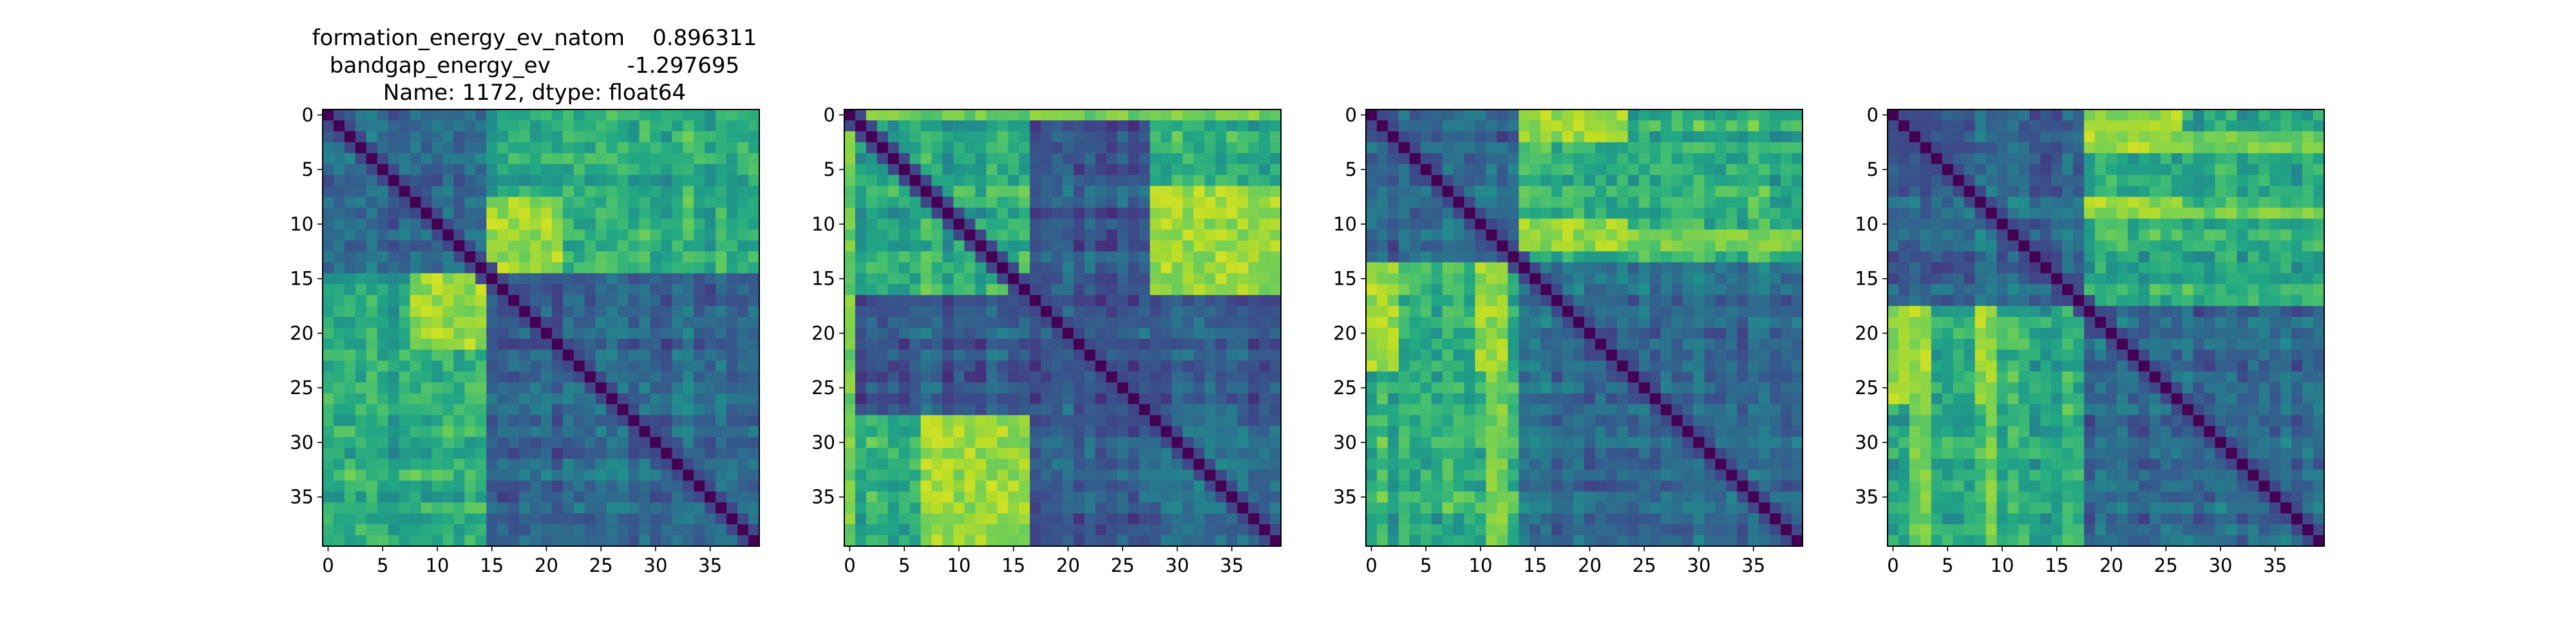 The image size is (2576, 644). Describe the element at coordinates (1177, 565) in the screenshot. I see `x-tick-label: 30` at that location.